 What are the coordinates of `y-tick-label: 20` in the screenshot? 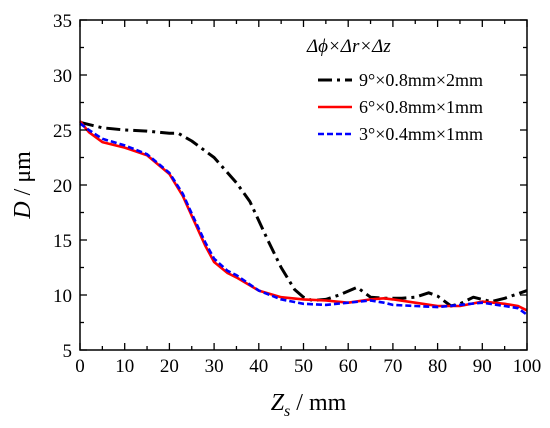 It's located at (62, 186).